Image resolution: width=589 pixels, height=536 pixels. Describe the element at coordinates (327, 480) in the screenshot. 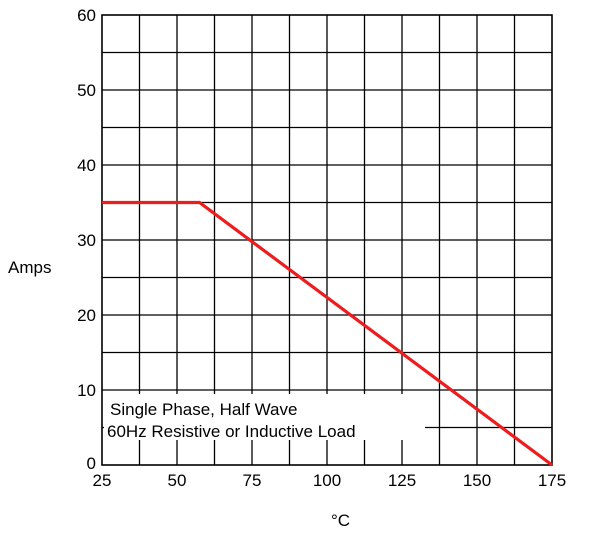

I see `x-tick-label: 100` at that location.